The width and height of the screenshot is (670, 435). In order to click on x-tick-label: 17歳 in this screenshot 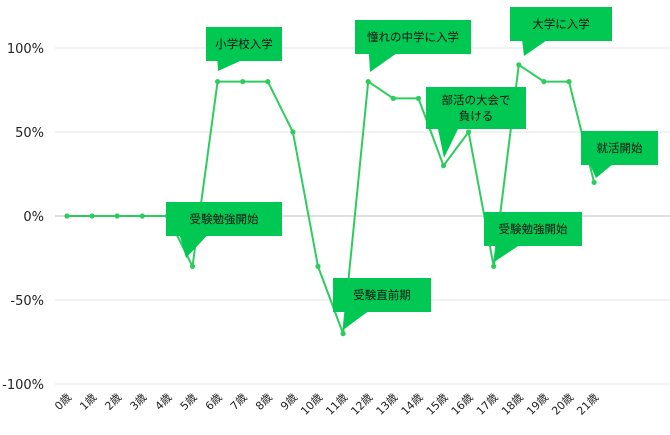, I will do `click(487, 404)`.